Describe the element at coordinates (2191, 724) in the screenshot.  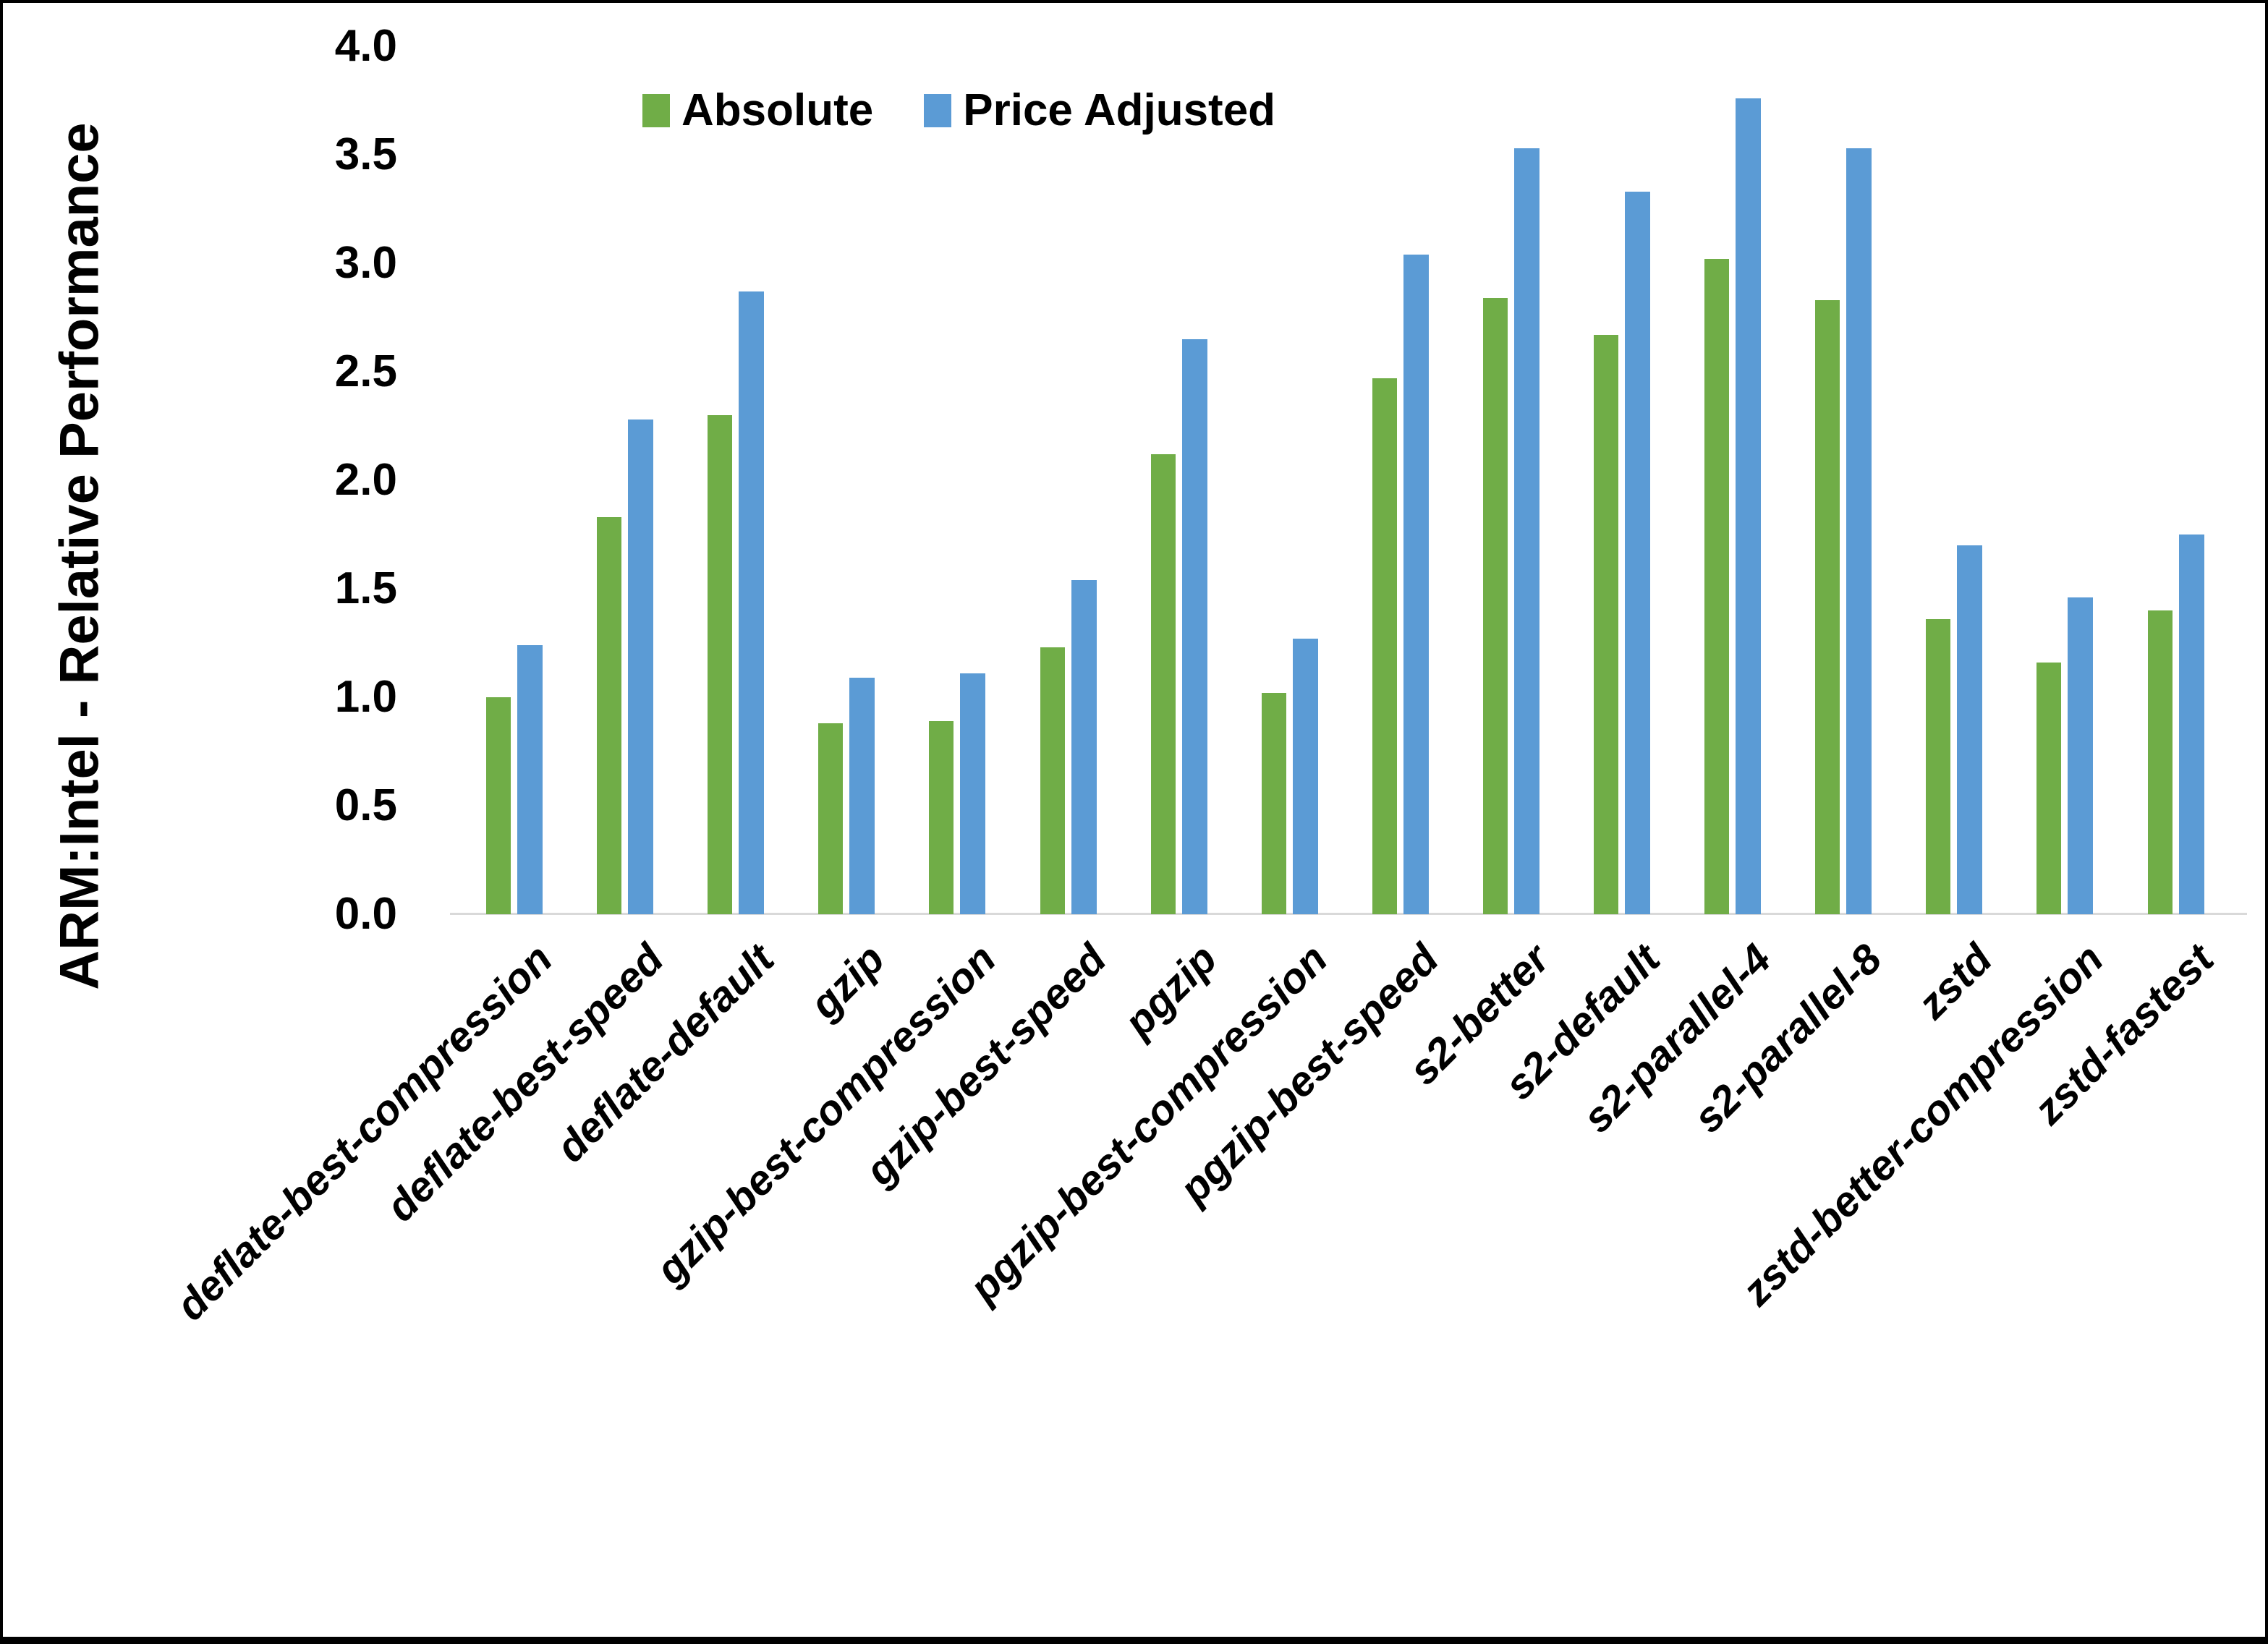
I see `bar-price-adjusted-zstd-fastest` at that location.